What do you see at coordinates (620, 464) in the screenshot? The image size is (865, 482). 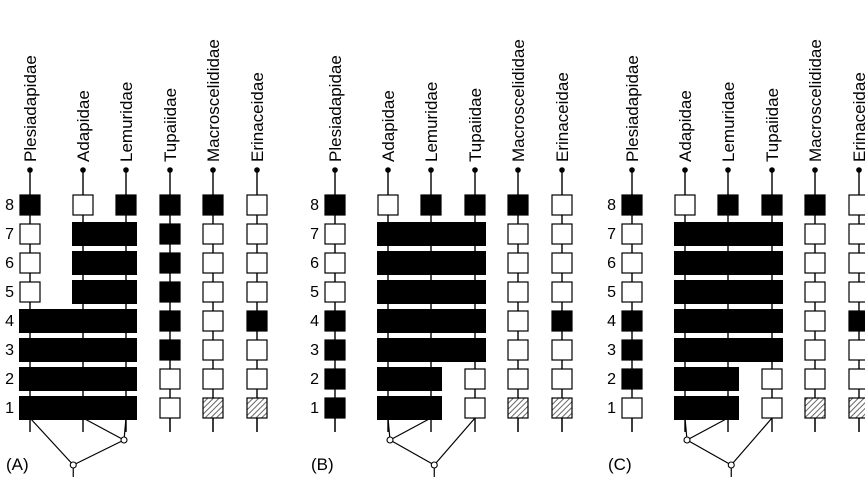 I see `panel-label: (C)` at bounding box center [620, 464].